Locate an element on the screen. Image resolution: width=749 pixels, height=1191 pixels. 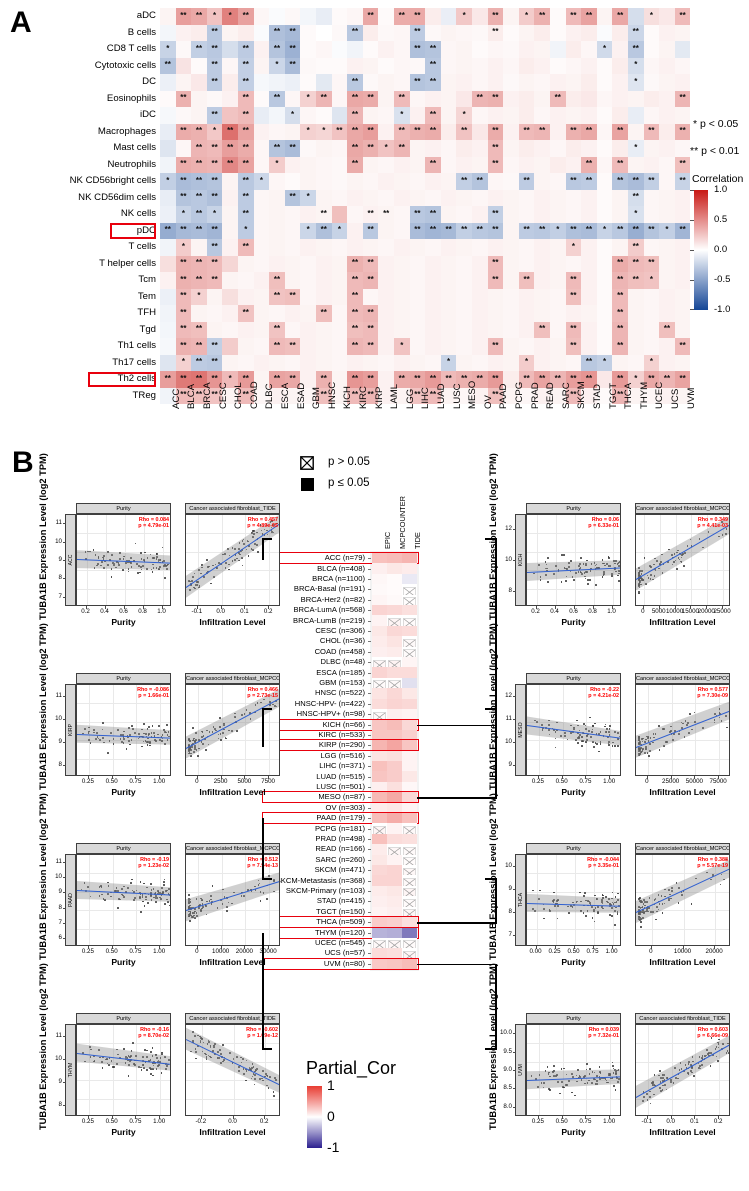
x-tick-label: 1.0 is located at coordinates (611, 611).